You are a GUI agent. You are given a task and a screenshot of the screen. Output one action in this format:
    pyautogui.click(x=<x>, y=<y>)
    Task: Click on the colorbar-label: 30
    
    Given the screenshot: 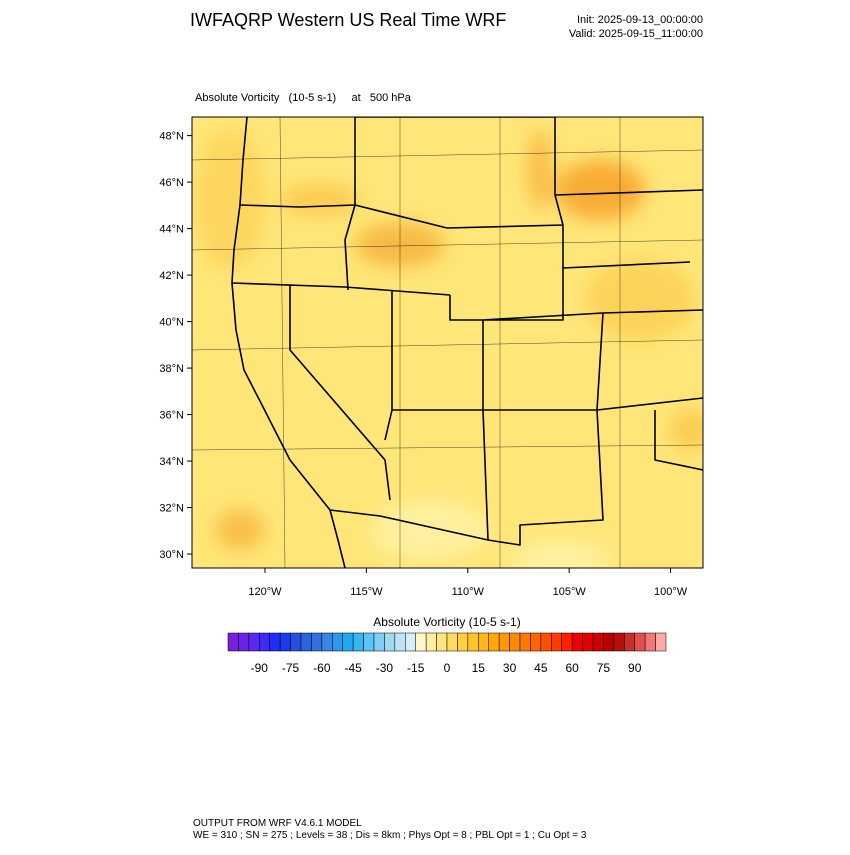 What is the action you would take?
    pyautogui.click(x=510, y=668)
    